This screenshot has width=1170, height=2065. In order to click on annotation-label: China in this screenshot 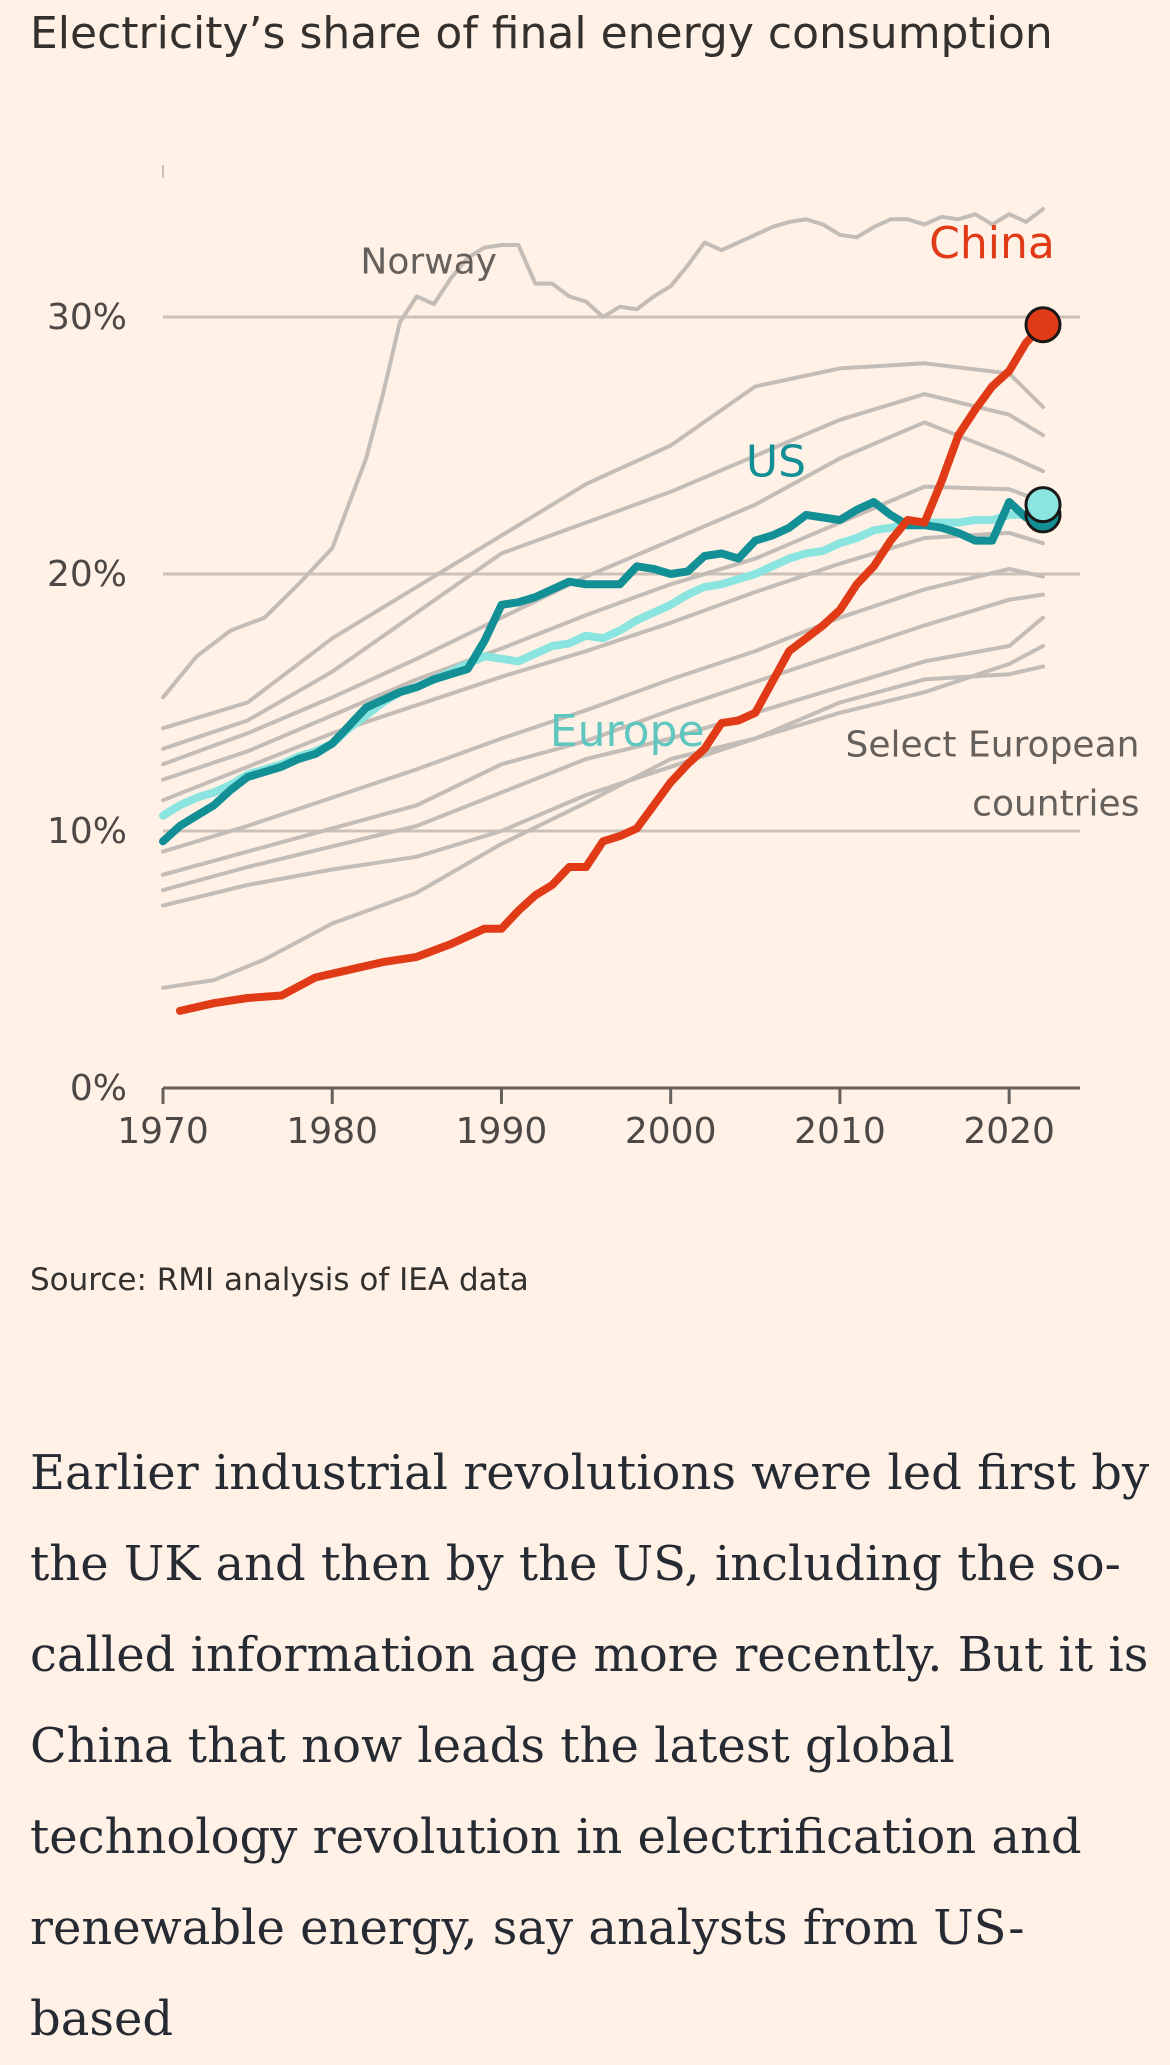, I will do `click(992, 243)`.